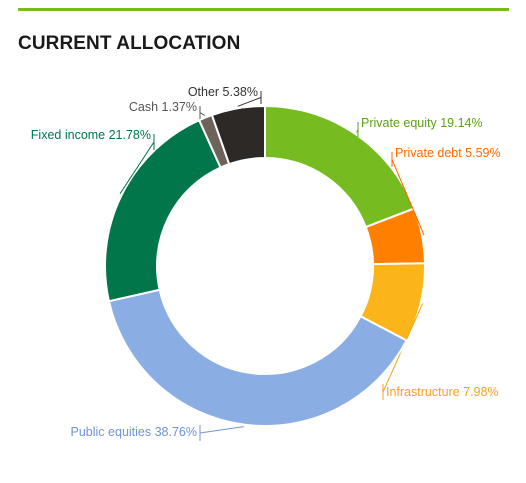 The width and height of the screenshot is (526, 483). Describe the element at coordinates (223, 92) in the screenshot. I see `label-other: Other 5.38%` at that location.